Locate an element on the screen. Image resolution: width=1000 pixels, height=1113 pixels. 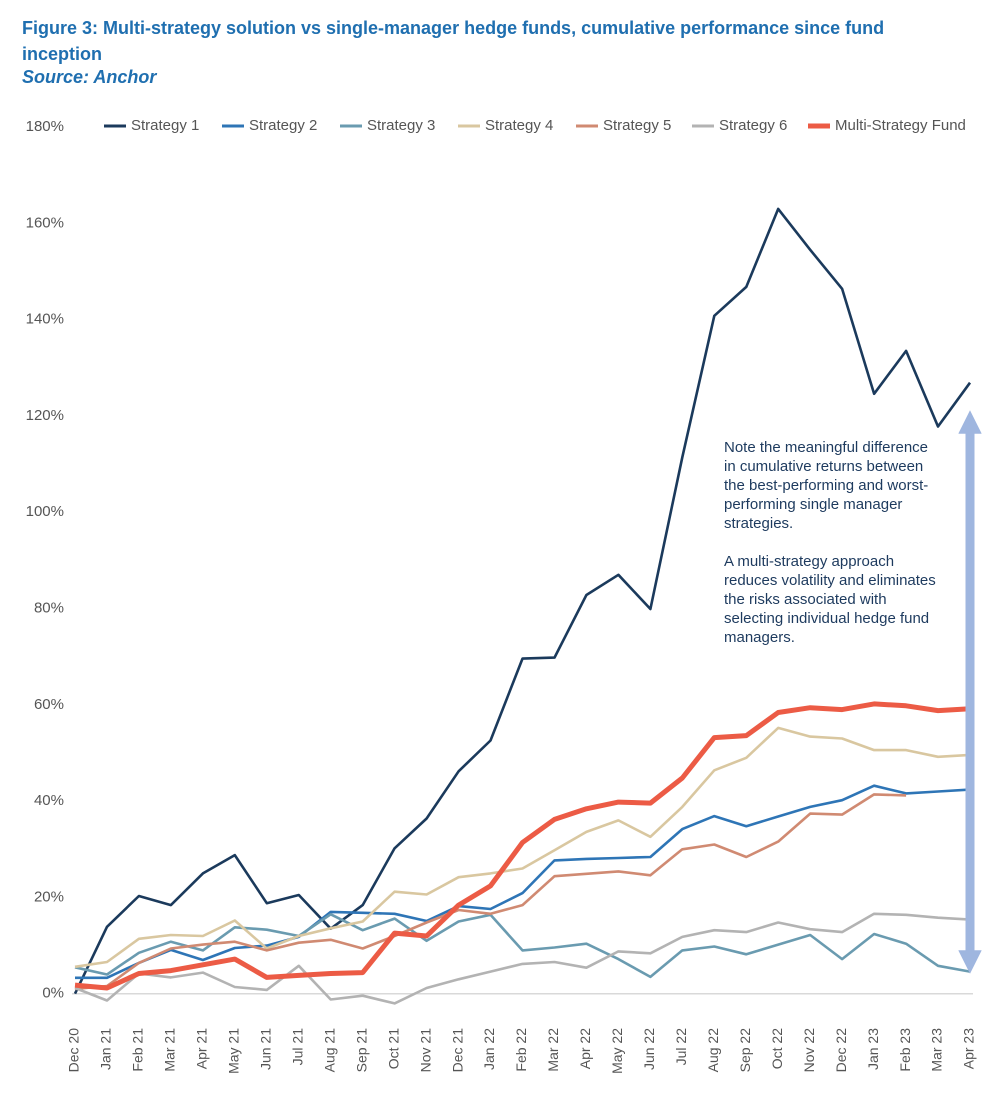
legend-label: Strategy 3 is located at coordinates (401, 125).